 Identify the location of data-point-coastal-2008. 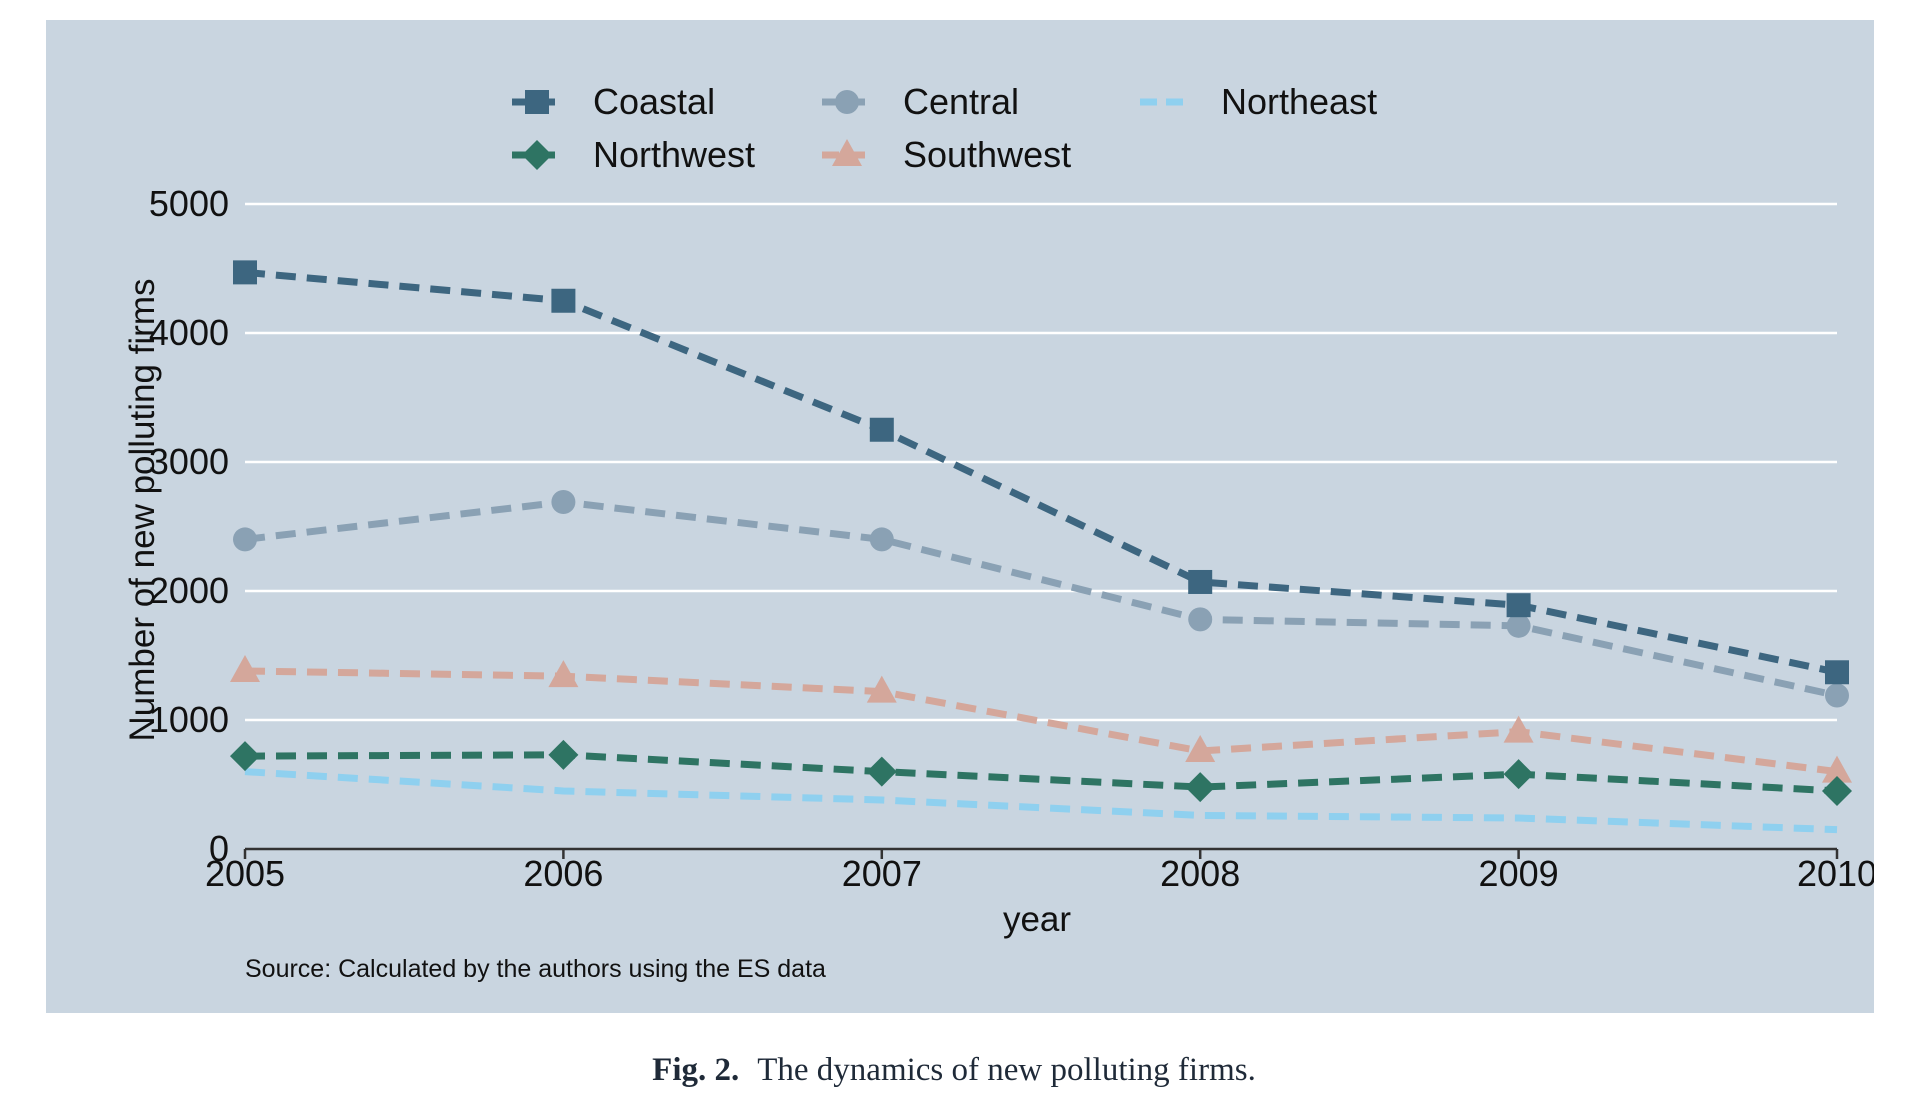
(1200, 581).